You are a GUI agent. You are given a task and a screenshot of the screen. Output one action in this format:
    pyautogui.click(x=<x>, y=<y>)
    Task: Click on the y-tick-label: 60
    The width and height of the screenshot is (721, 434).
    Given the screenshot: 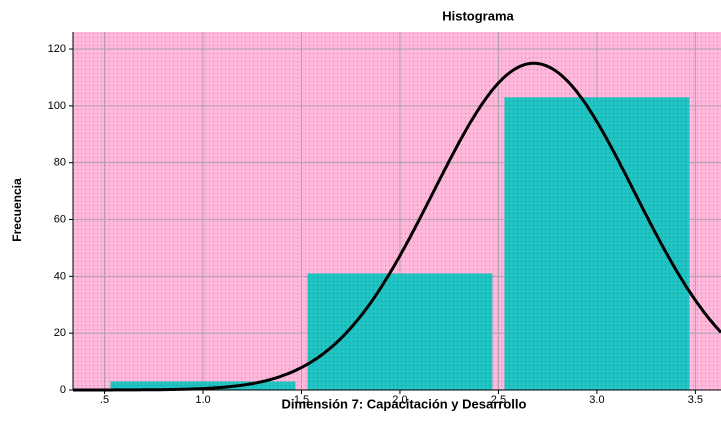 What is the action you would take?
    pyautogui.click(x=60, y=219)
    